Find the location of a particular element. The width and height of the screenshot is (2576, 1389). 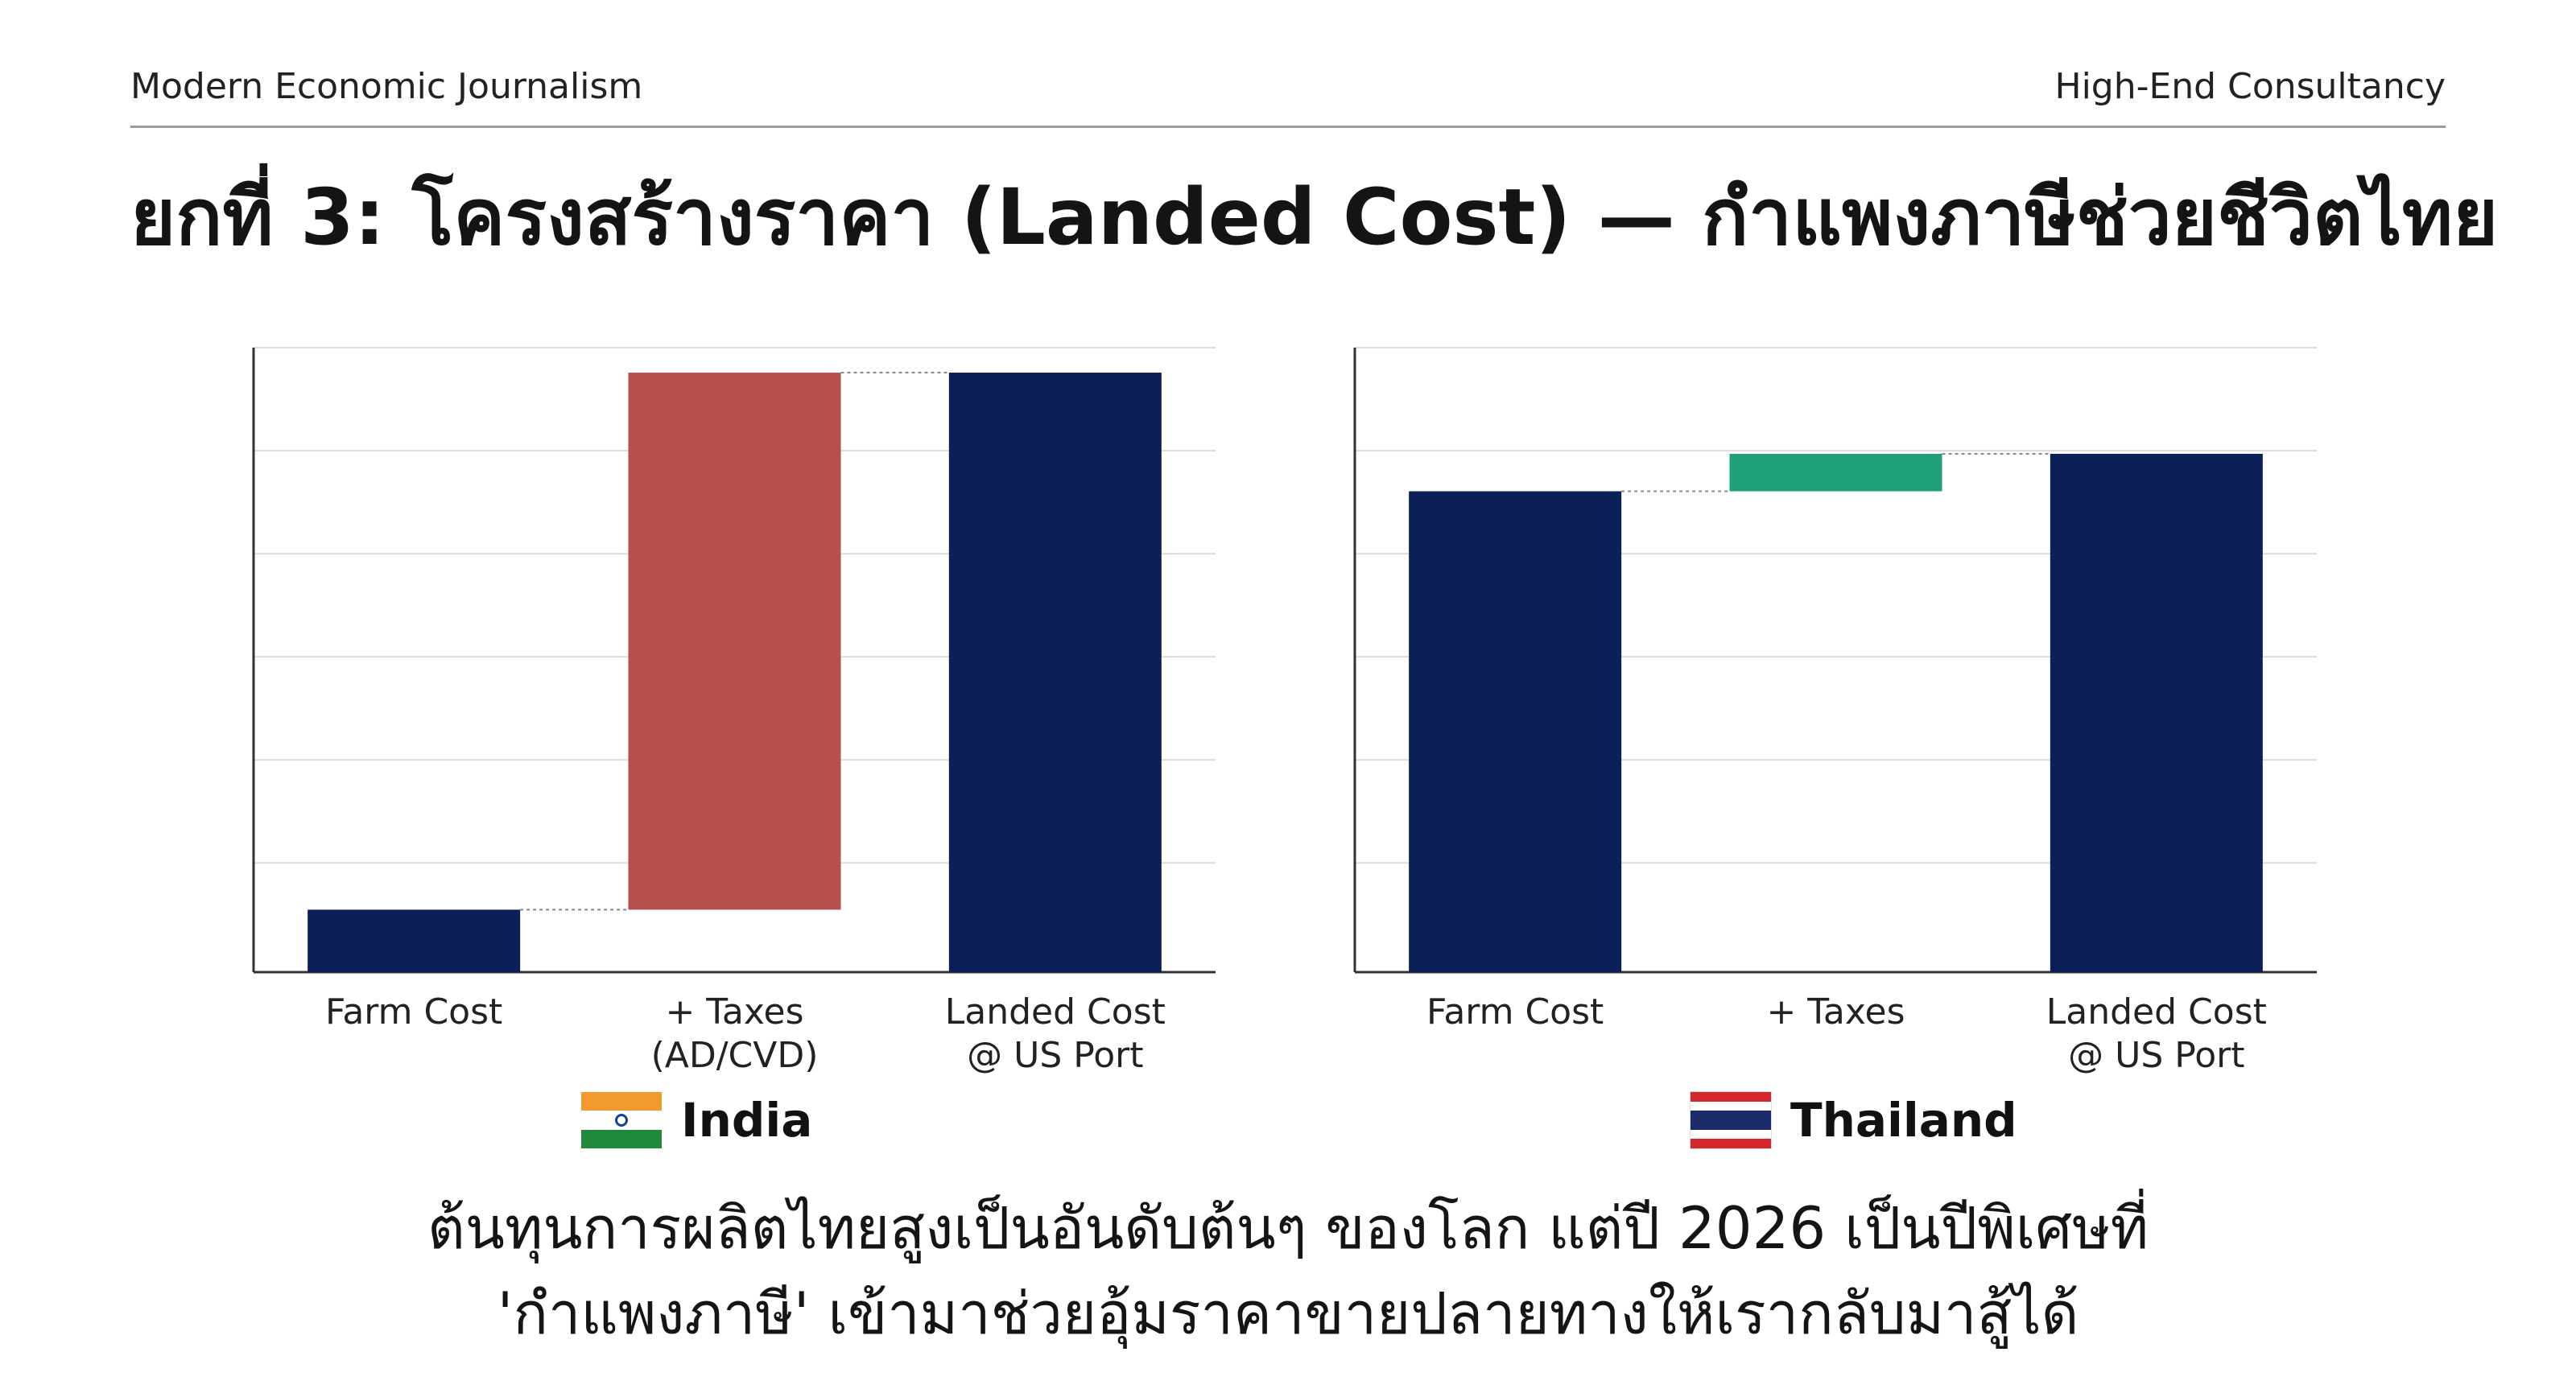

header-publication: Modern Economic Journalism is located at coordinates (386, 86).